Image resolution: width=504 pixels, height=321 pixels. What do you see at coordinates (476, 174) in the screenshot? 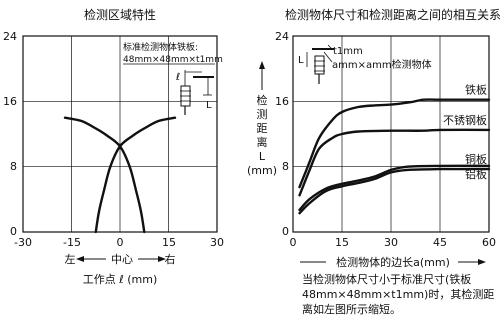
I see `series-label: 铝板` at bounding box center [476, 174].